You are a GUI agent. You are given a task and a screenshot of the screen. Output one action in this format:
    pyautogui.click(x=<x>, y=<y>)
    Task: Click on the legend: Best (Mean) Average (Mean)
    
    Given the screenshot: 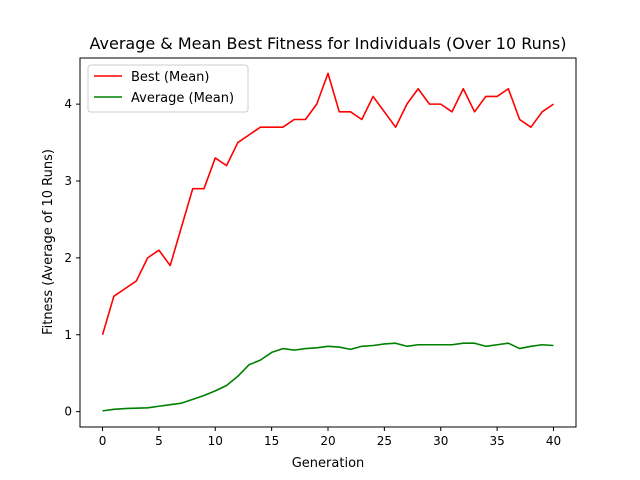 What is the action you would take?
    pyautogui.click(x=168, y=88)
    